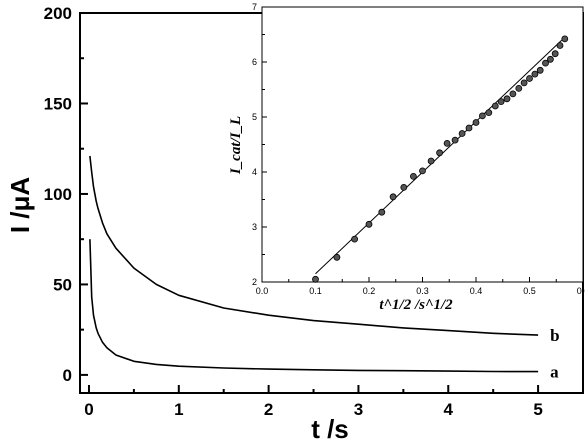 Image resolution: width=585 pixels, height=445 pixels. Describe the element at coordinates (62, 284) in the screenshot. I see `main-y-tick-label: 50` at that location.